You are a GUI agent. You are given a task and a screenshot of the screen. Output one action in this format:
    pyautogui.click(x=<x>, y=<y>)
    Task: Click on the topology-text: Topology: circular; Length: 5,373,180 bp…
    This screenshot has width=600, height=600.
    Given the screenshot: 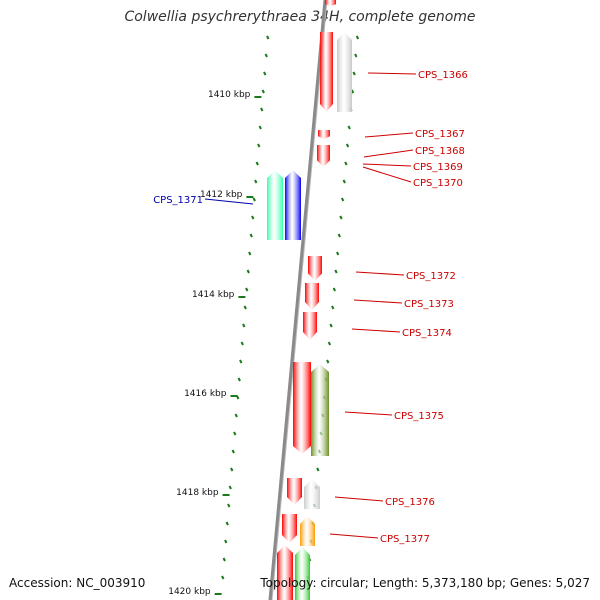 What is the action you would take?
    pyautogui.click(x=425, y=583)
    